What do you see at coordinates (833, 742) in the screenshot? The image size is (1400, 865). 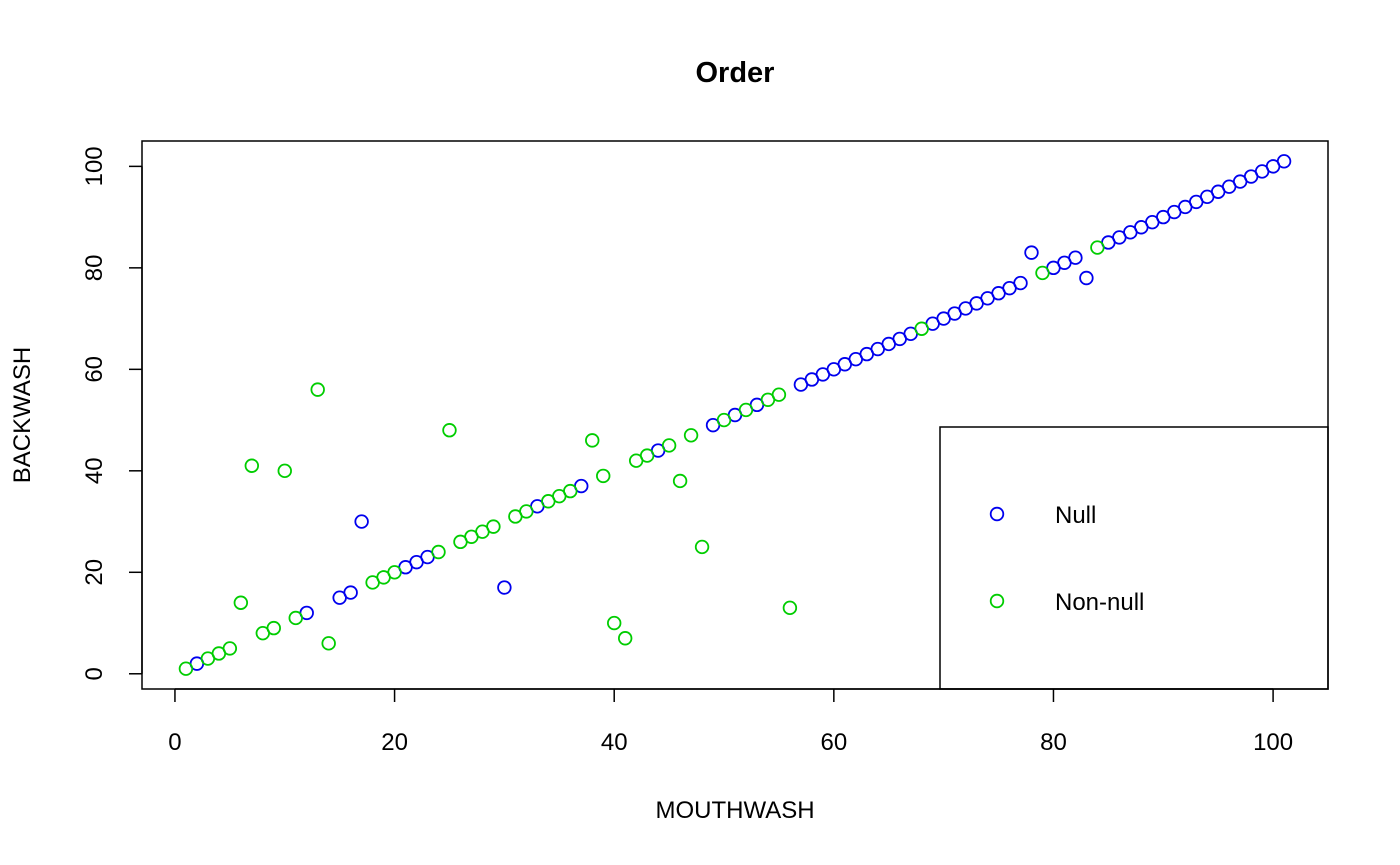 I see `x-tick-label-3: 60` at bounding box center [833, 742].